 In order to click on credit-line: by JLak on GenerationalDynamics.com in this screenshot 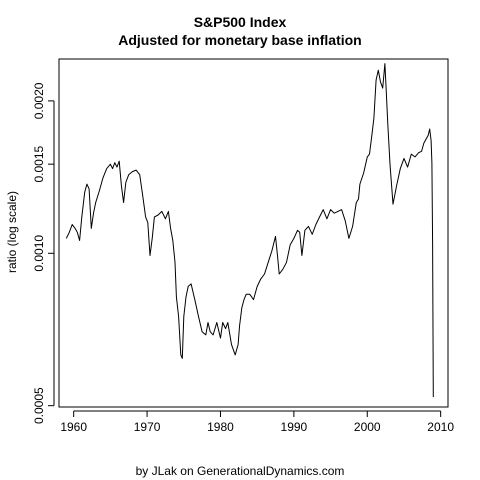, I will do `click(240, 471)`.